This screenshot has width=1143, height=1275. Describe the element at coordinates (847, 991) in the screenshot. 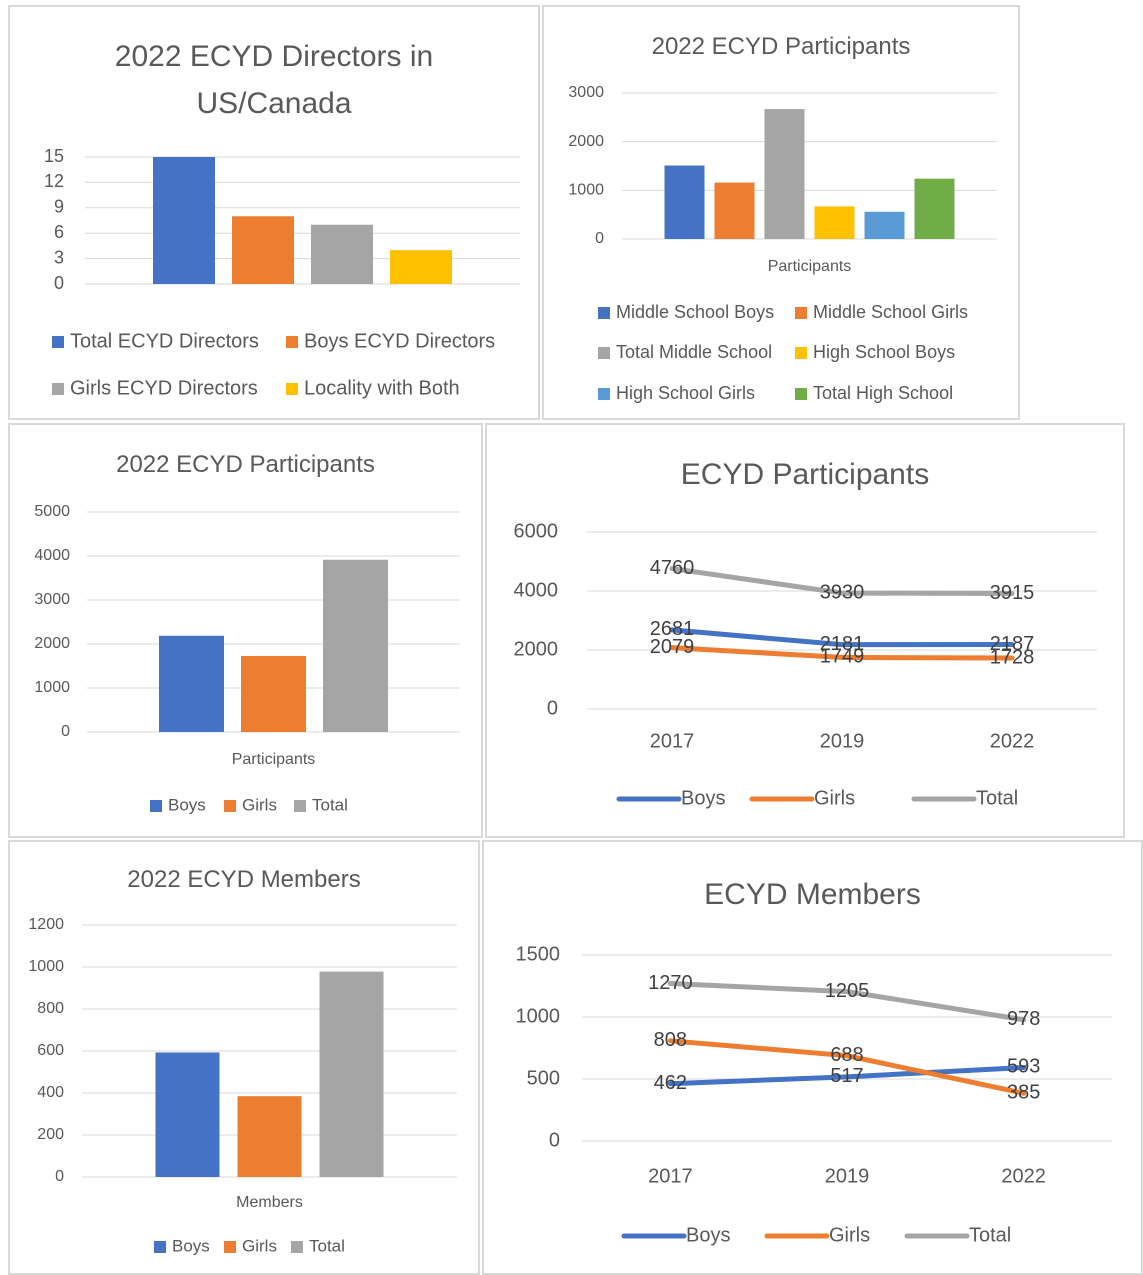

I see `data-label: 1205` at that location.